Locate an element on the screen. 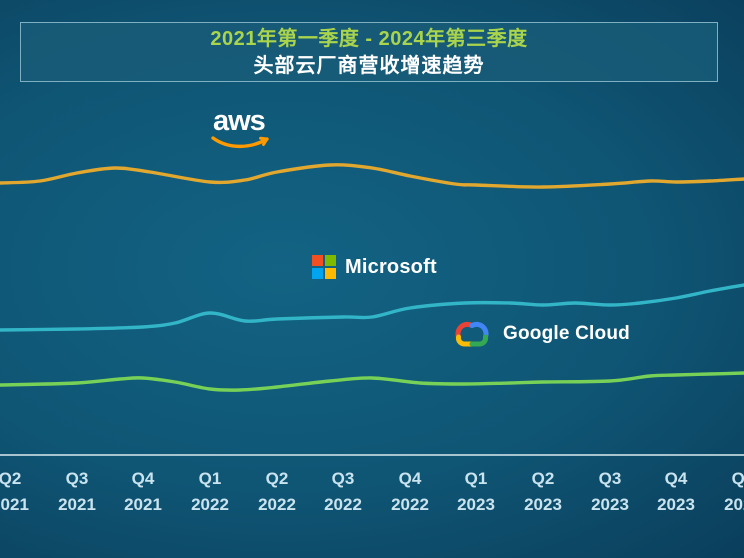 This screenshot has height=558, width=744. ms-square-blue is located at coordinates (317, 273).